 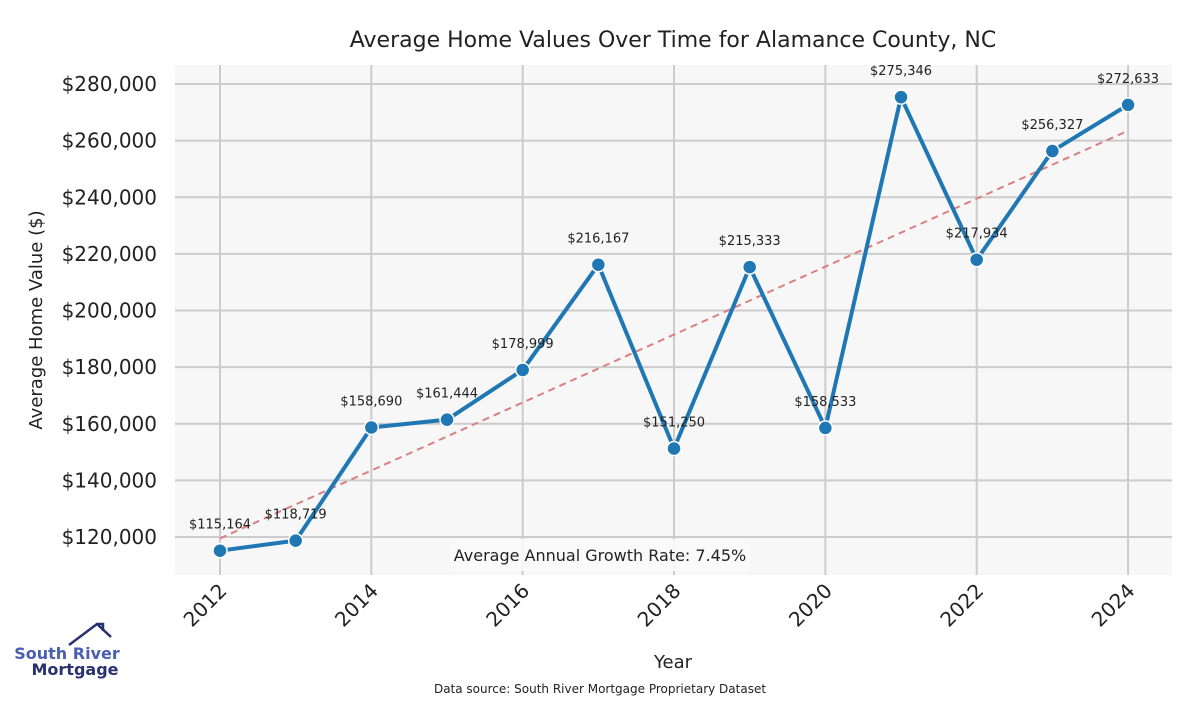 What do you see at coordinates (356, 605) in the screenshot?
I see `x-tick-label: 2014` at bounding box center [356, 605].